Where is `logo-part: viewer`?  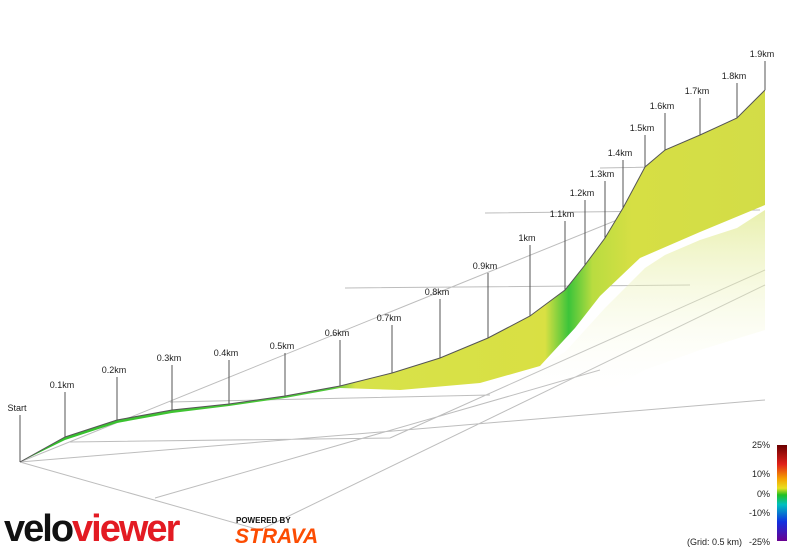
logo-part: viewer is located at coordinates (126, 529).